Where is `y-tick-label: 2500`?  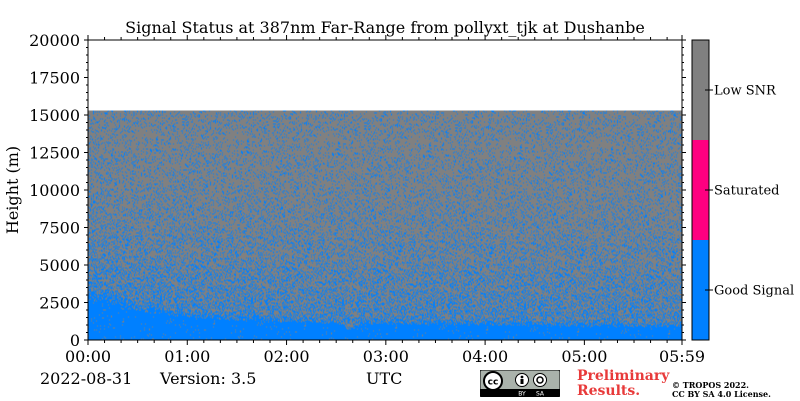 y-tick-label: 2500 is located at coordinates (59, 303).